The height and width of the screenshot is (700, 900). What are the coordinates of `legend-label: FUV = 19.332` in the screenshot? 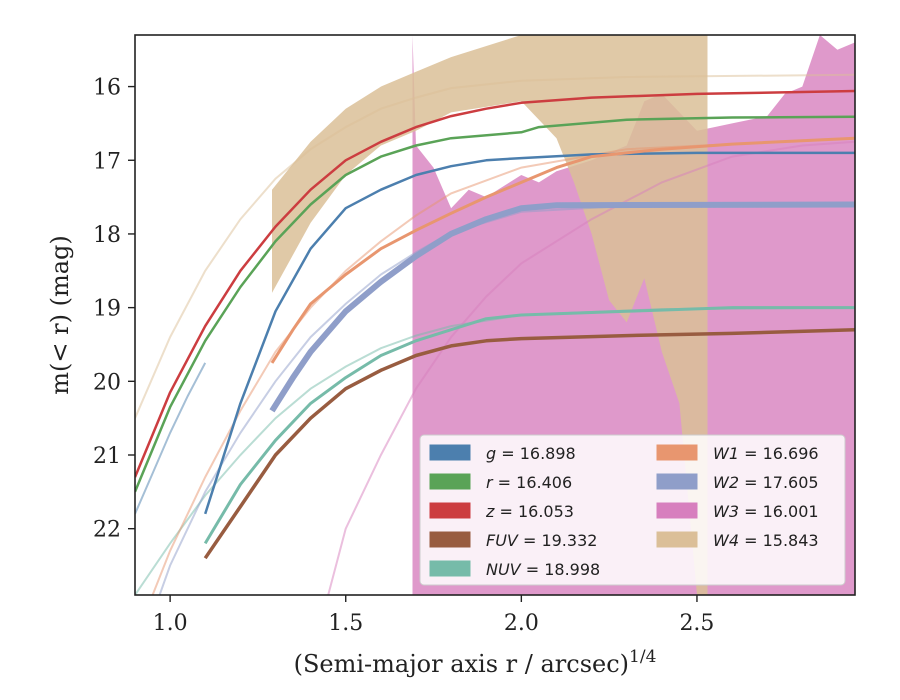 It's located at (541, 540).